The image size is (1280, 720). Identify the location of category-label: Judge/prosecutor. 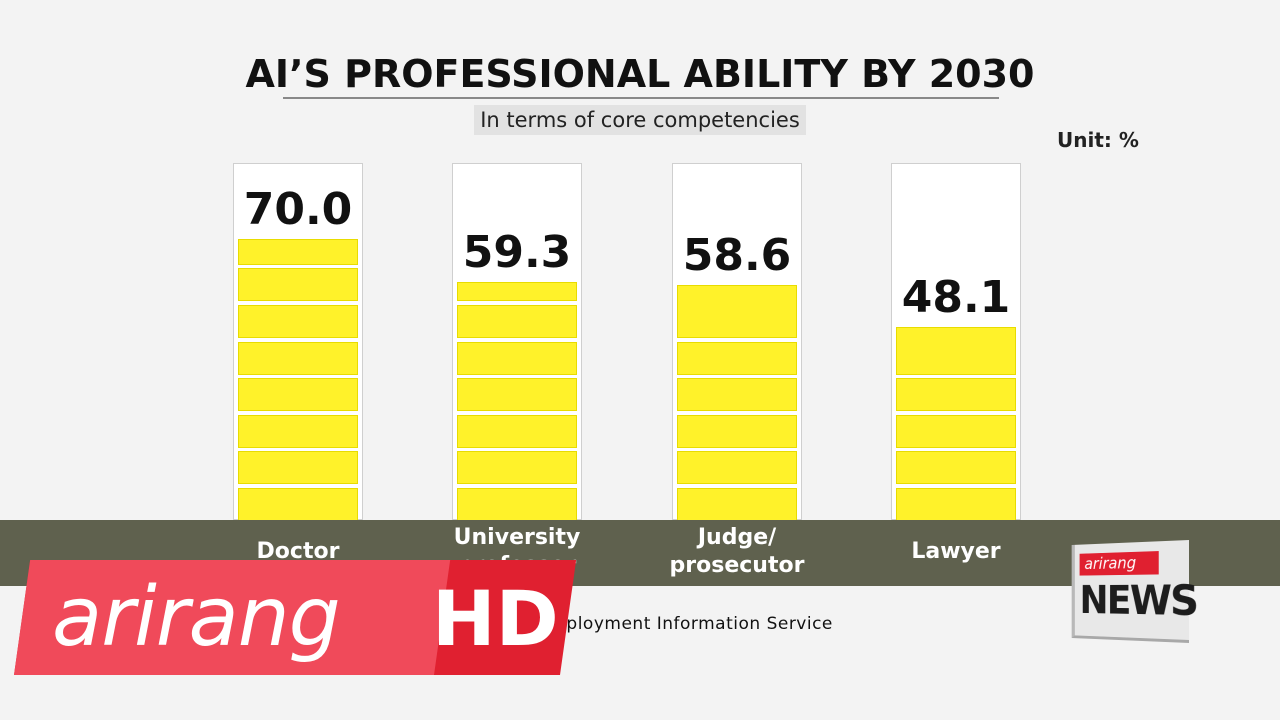
(737, 551).